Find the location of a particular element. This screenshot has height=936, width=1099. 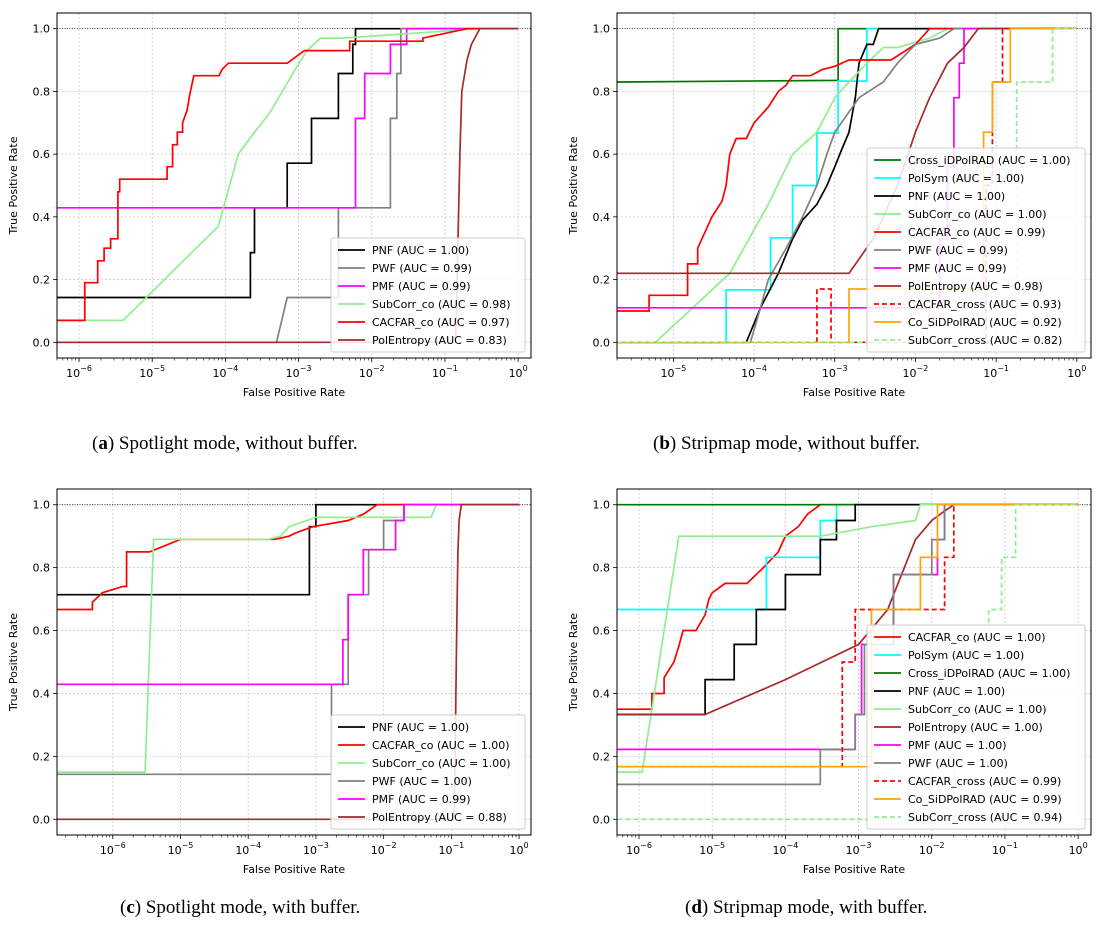

legend-label-polentropy: PolEntropy (AUC = 1.00) is located at coordinates (975, 727).